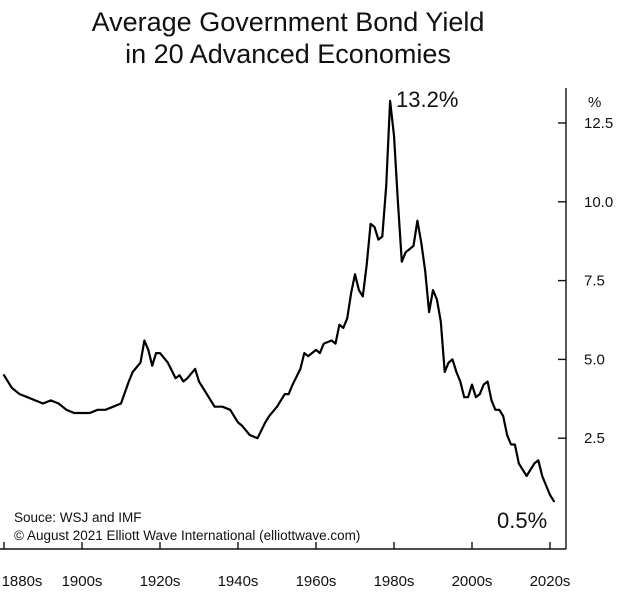 The image size is (620, 593). Describe the element at coordinates (22, 581) in the screenshot. I see `x-tick-label: 1880s` at that location.